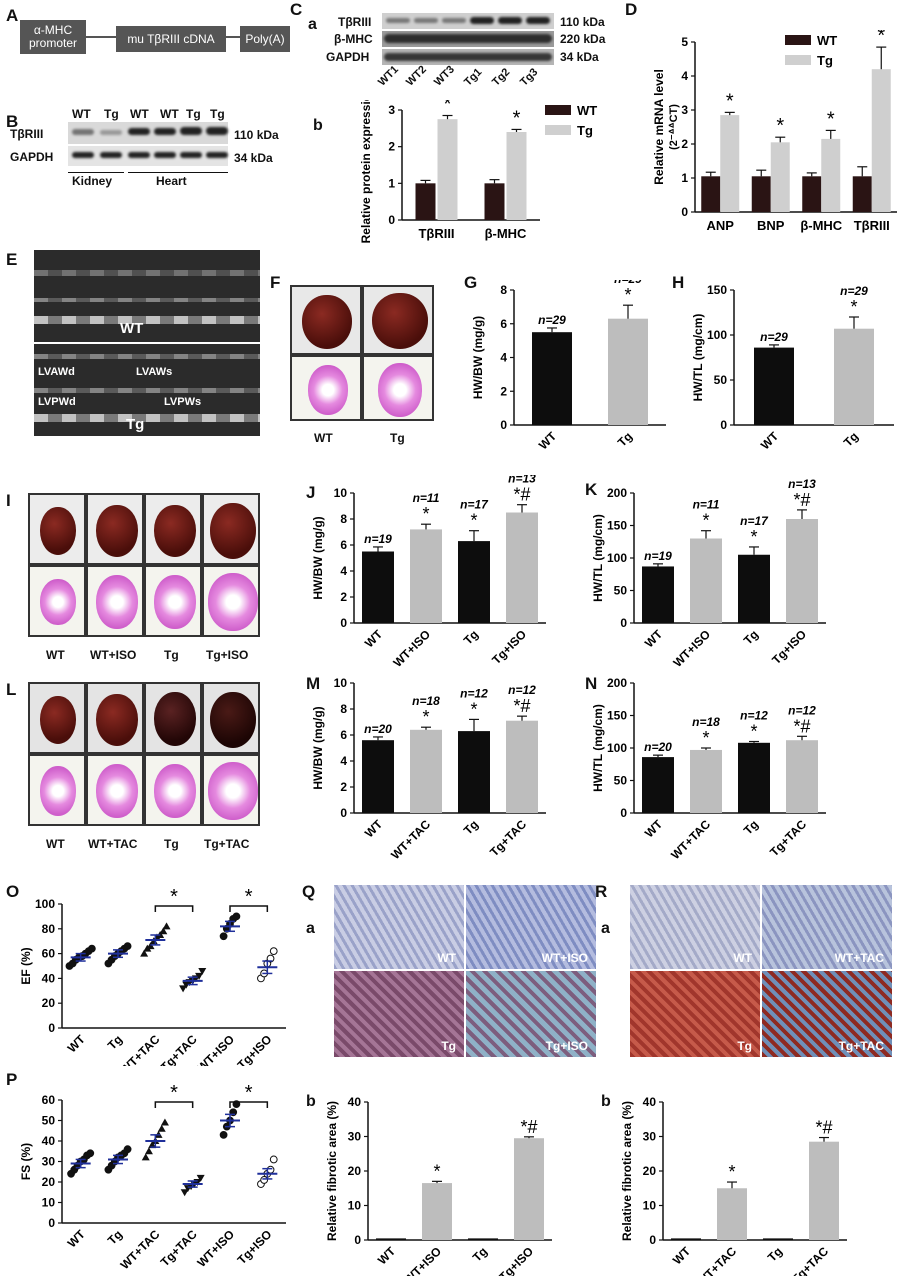 The width and height of the screenshot is (908, 1280). I want to click on y-axis-label: Relative fibrotic area (%), so click(627, 1171).